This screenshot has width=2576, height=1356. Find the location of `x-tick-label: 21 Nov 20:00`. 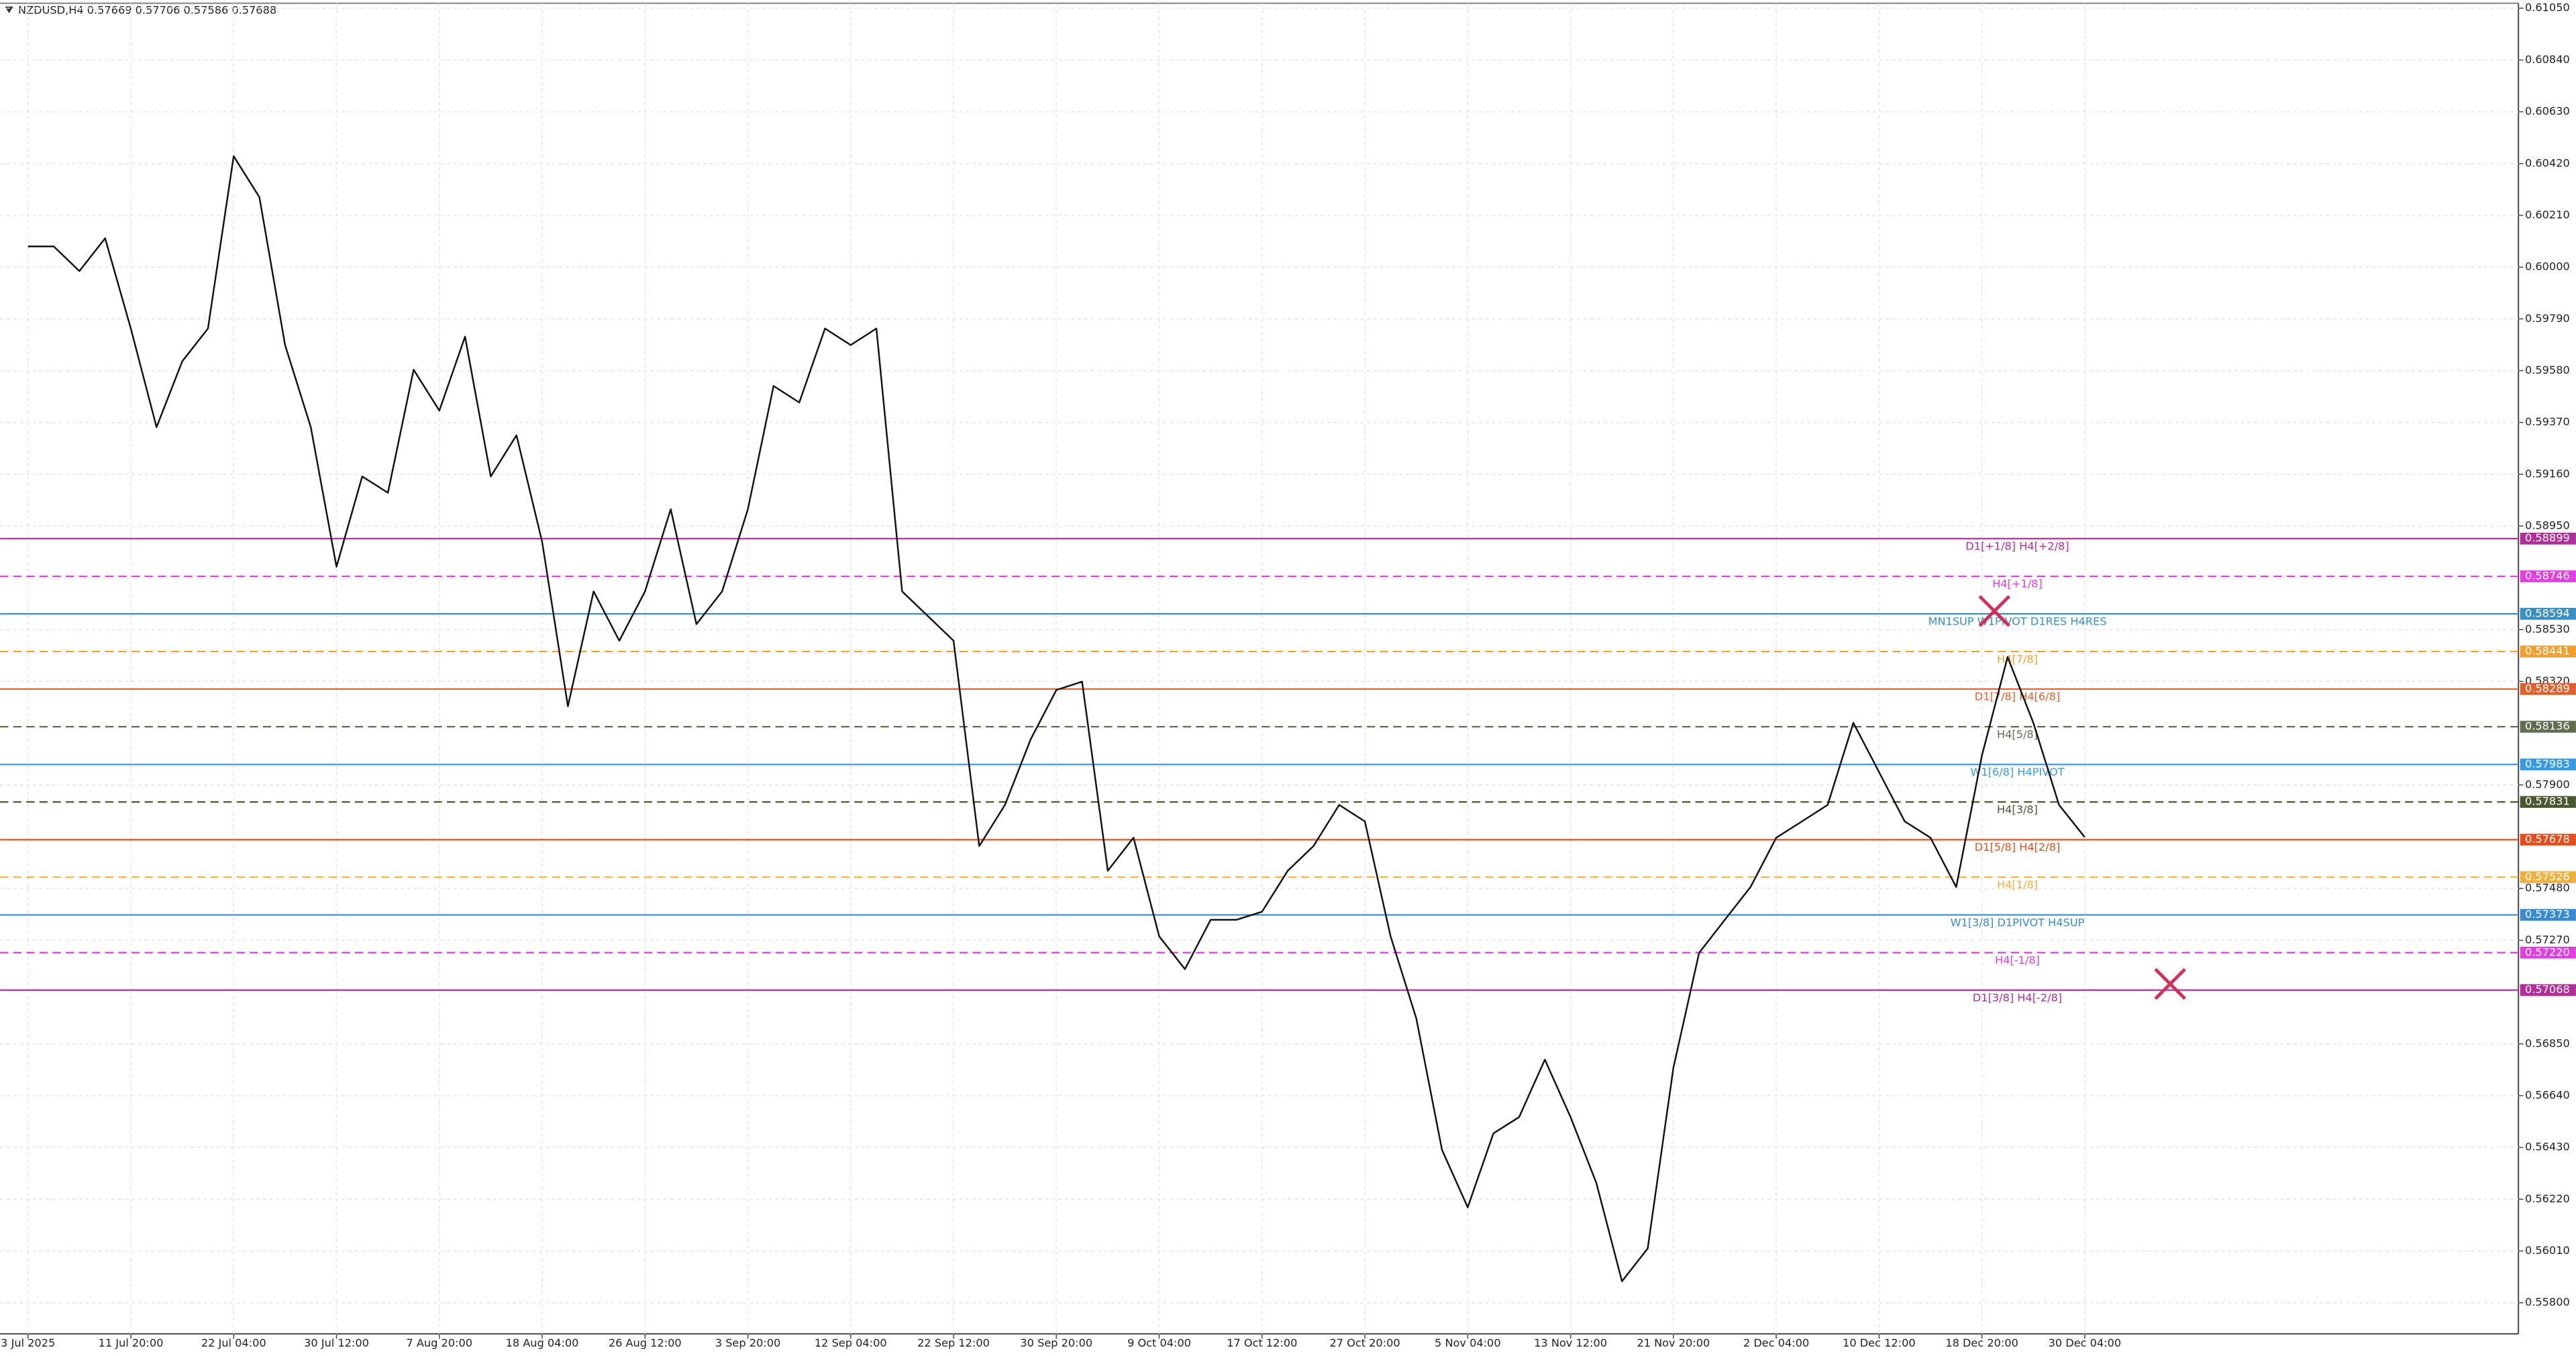

x-tick-label: 21 Nov 20:00 is located at coordinates (1673, 1343).